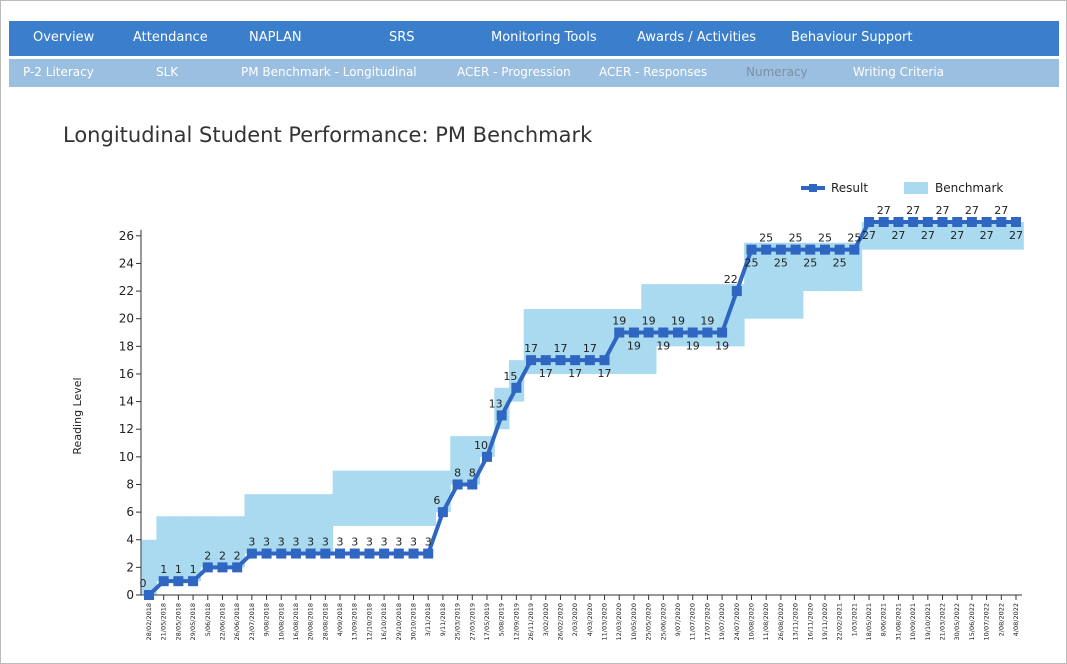  I want to click on x-tick-label: 26/11/2019, so click(531, 621).